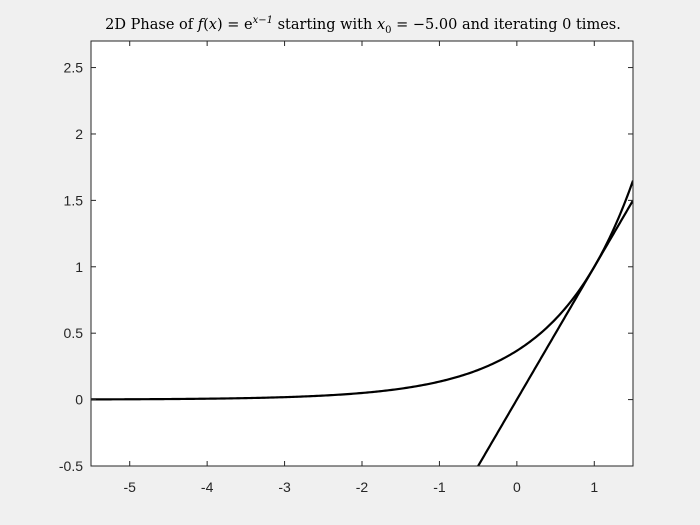 The width and height of the screenshot is (700, 525). What do you see at coordinates (74, 200) in the screenshot?
I see `y-tick-label: 1.5` at bounding box center [74, 200].